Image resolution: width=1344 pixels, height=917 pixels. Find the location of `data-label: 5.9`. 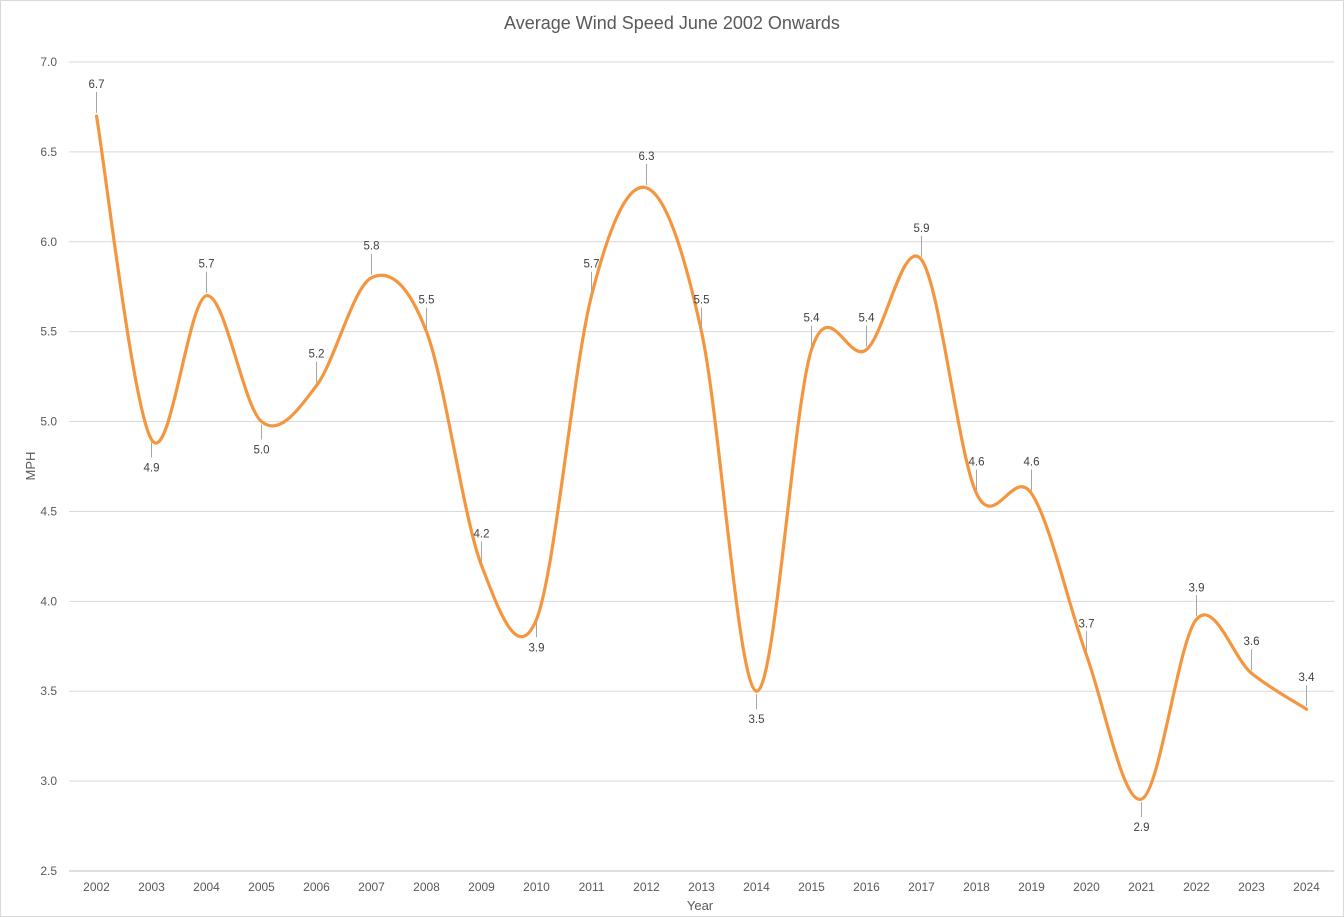

data-label: 5.9 is located at coordinates (922, 229).